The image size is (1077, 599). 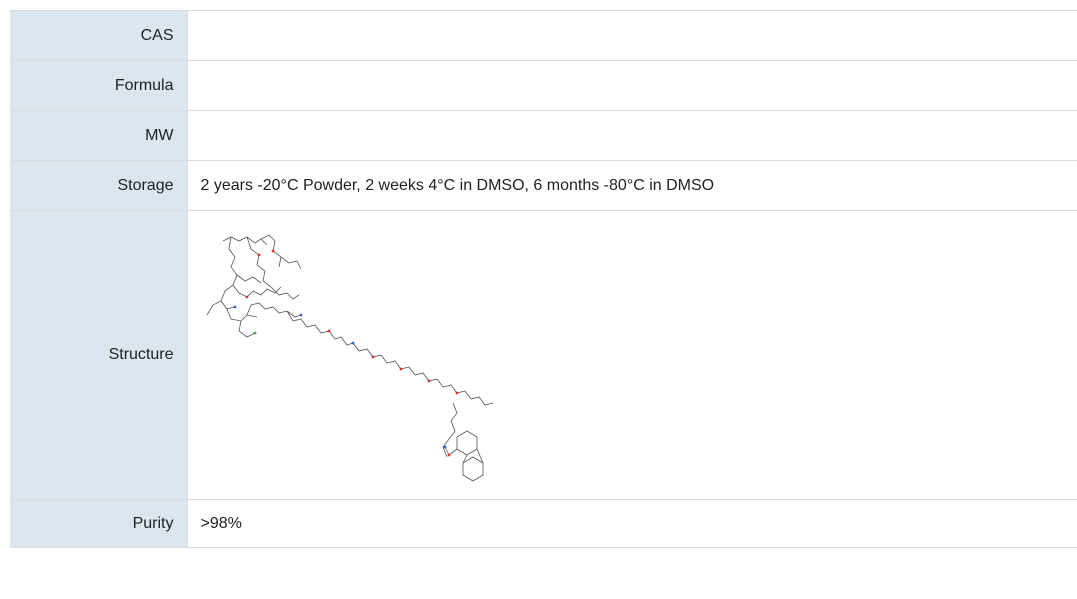 I want to click on spec-value: >98%, so click(x=632, y=523).